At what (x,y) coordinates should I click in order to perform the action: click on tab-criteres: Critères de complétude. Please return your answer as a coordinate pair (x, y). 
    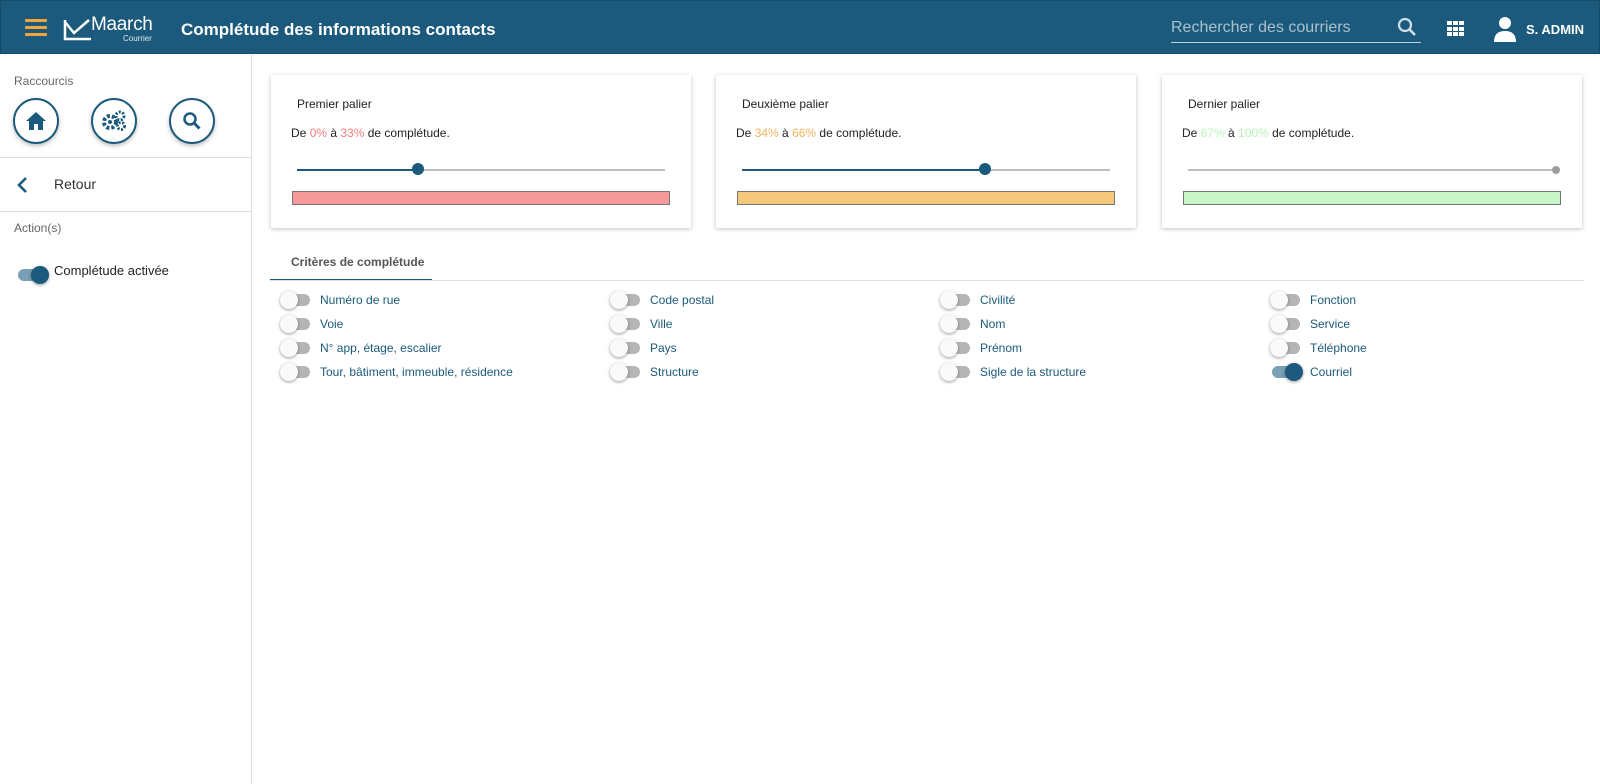
    Looking at the image, I should click on (351, 263).